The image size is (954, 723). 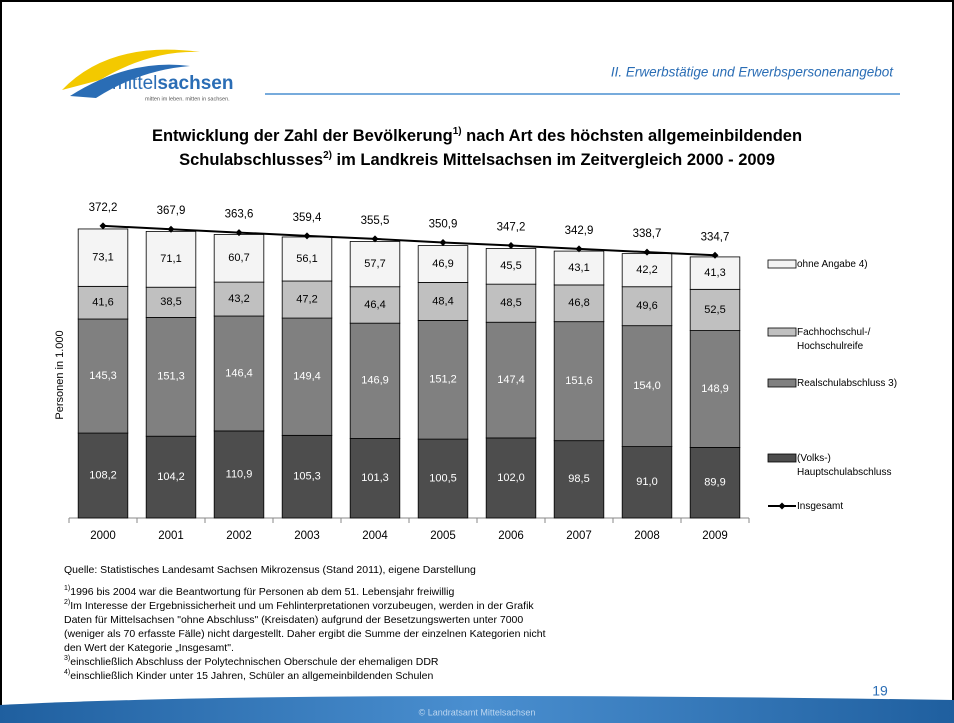 What do you see at coordinates (880, 691) in the screenshot?
I see `page-number: 19` at bounding box center [880, 691].